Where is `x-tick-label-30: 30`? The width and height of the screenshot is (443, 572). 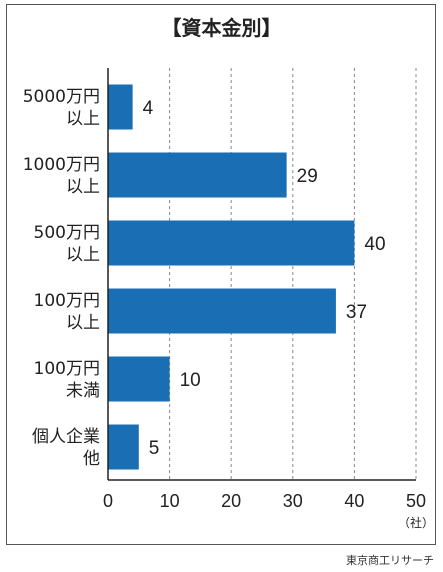 x-tick-label-30: 30 is located at coordinates (293, 501).